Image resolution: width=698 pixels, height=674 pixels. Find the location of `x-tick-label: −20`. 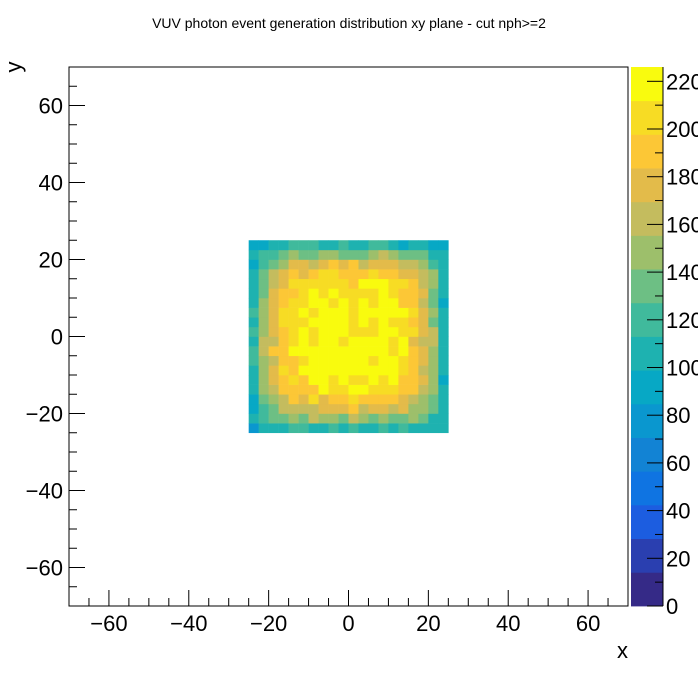

x-tick-label: −20 is located at coordinates (268, 623).